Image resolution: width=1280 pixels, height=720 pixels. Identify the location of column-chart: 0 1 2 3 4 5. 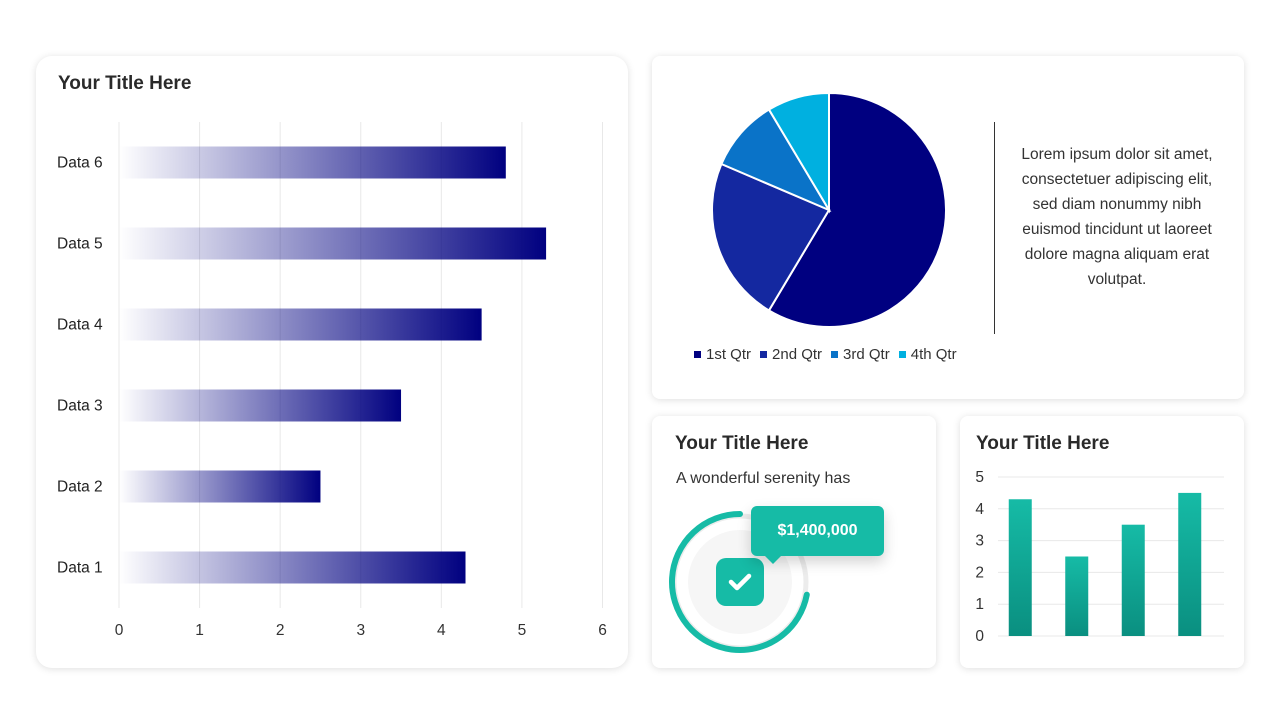
(1099, 557).